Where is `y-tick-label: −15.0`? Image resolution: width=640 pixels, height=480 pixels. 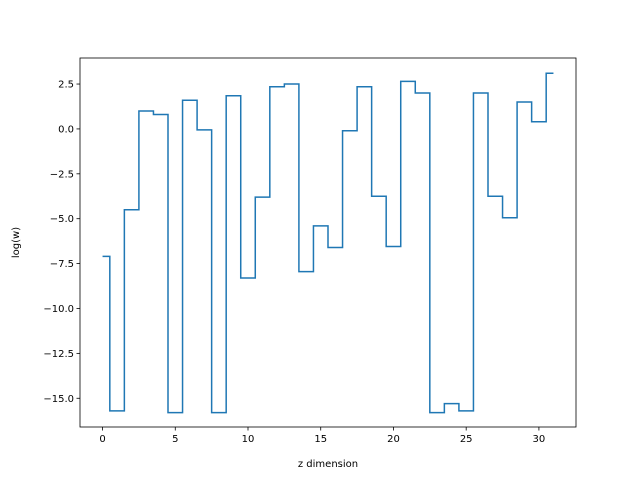 y-tick-label: −15.0 is located at coordinates (58, 399).